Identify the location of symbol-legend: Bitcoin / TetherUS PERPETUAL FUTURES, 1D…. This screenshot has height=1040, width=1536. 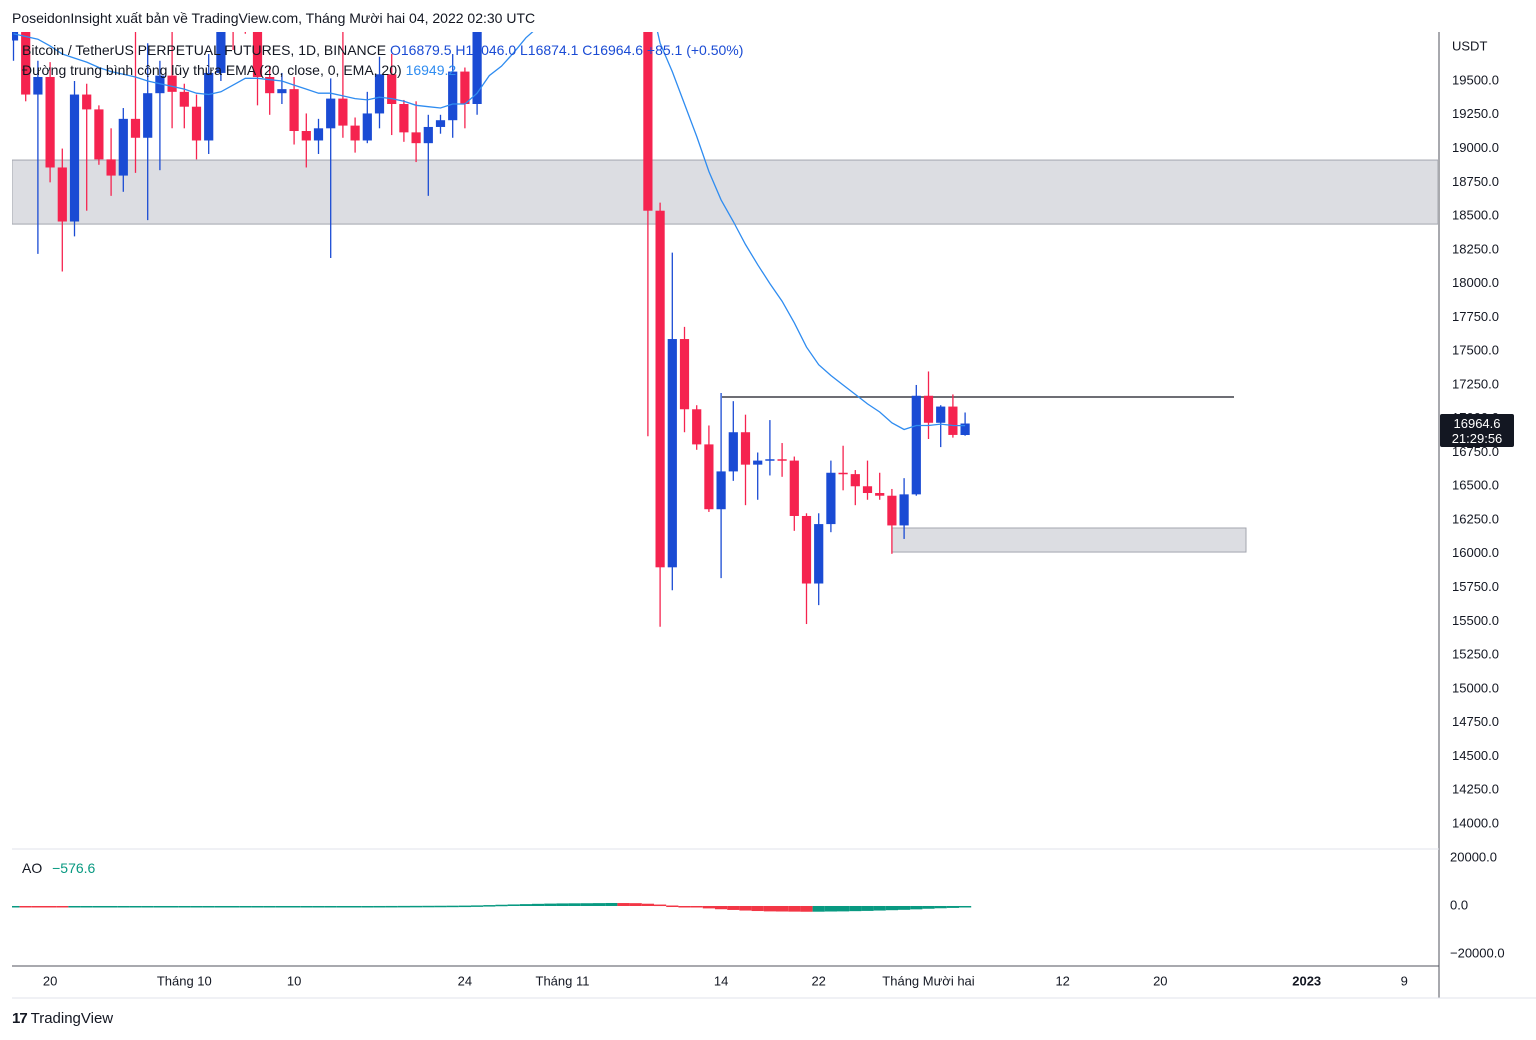
(382, 50).